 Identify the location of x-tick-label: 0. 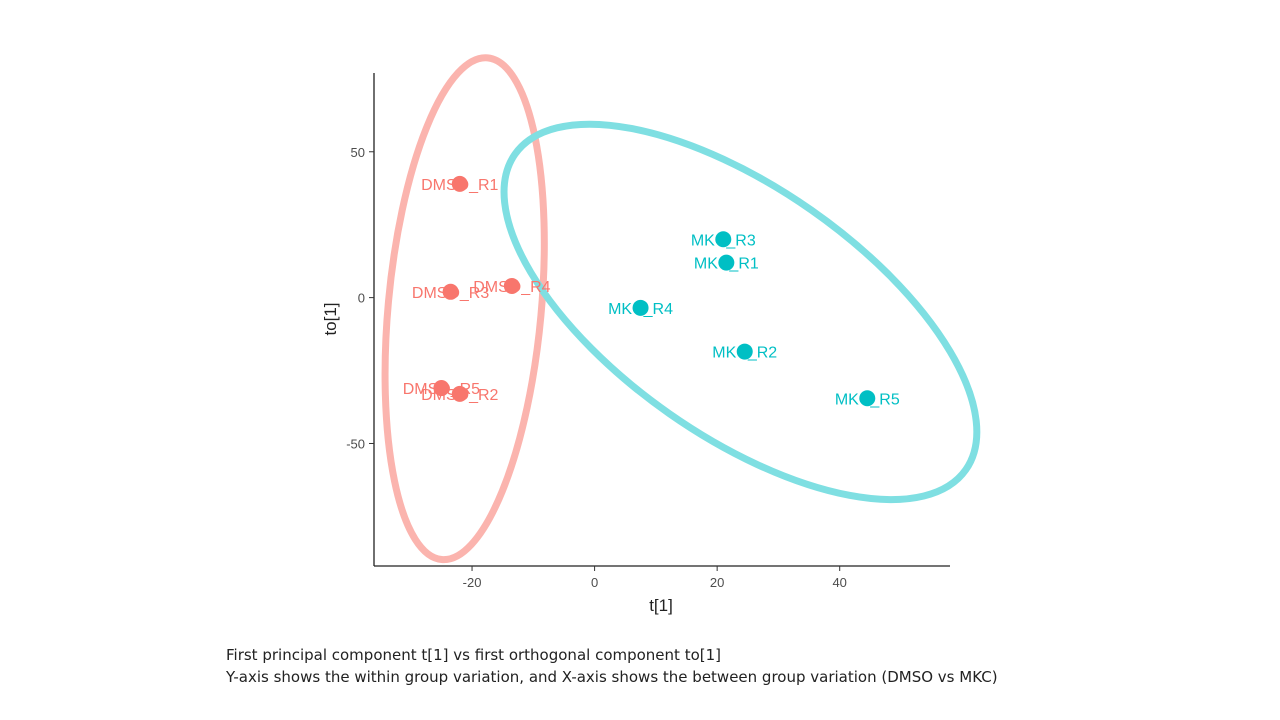
(594, 582).